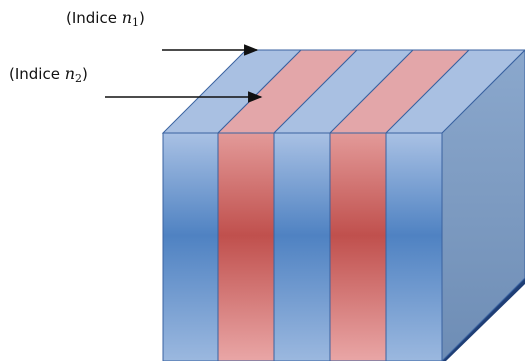 Image resolution: width=525 pixels, height=361 pixels. What do you see at coordinates (302, 246) in the screenshot?
I see `layer-3-front-face` at bounding box center [302, 246].